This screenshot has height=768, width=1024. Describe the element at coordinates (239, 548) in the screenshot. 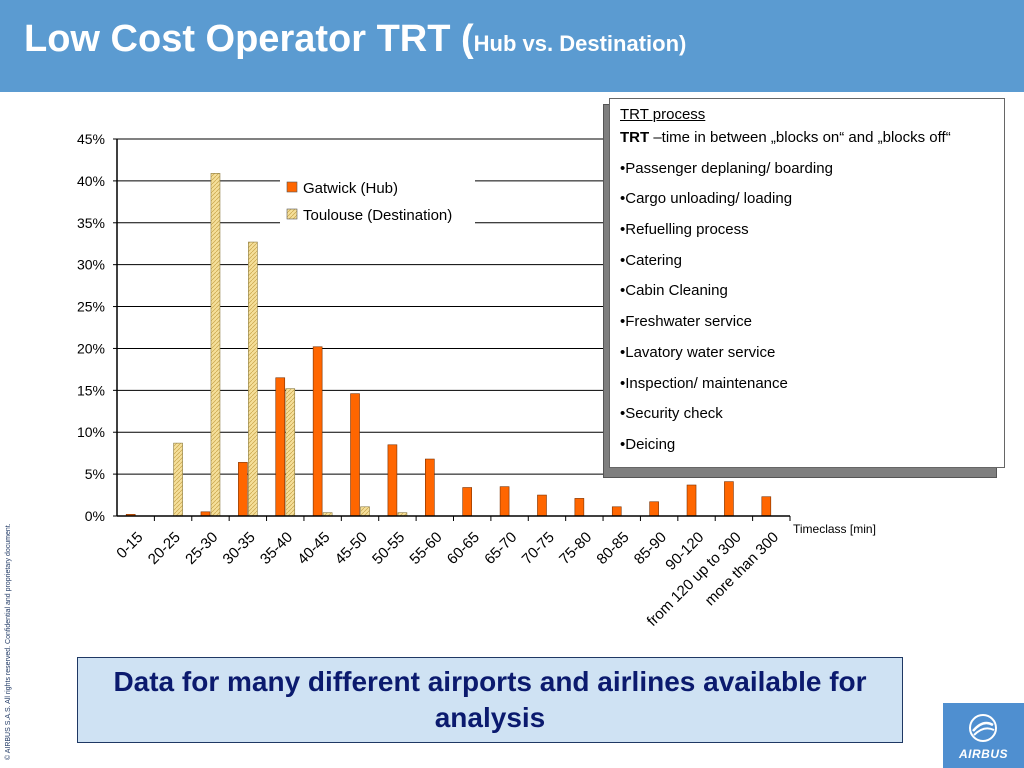

I see `x-tick-label: 30-35` at that location.